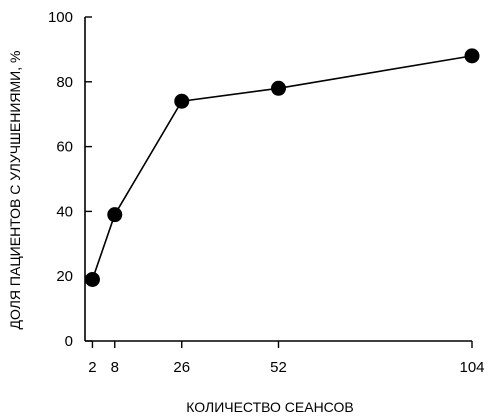 The height and width of the screenshot is (419, 493). Describe the element at coordinates (60, 17) in the screenshot. I see `y-tick-label: 100` at that location.